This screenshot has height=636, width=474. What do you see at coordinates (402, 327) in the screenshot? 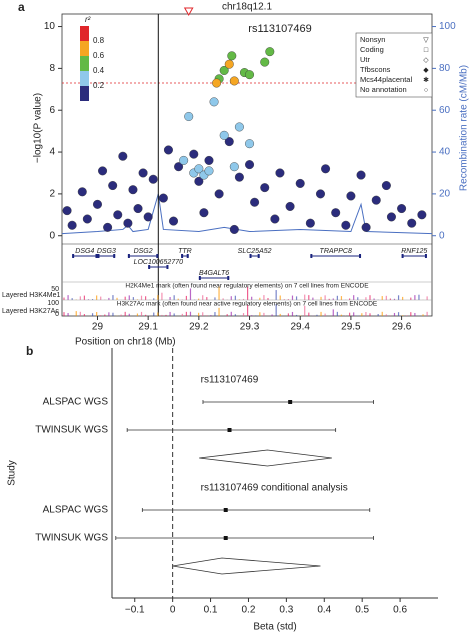
I see `x-tick-label: 29.6` at bounding box center [402, 327].